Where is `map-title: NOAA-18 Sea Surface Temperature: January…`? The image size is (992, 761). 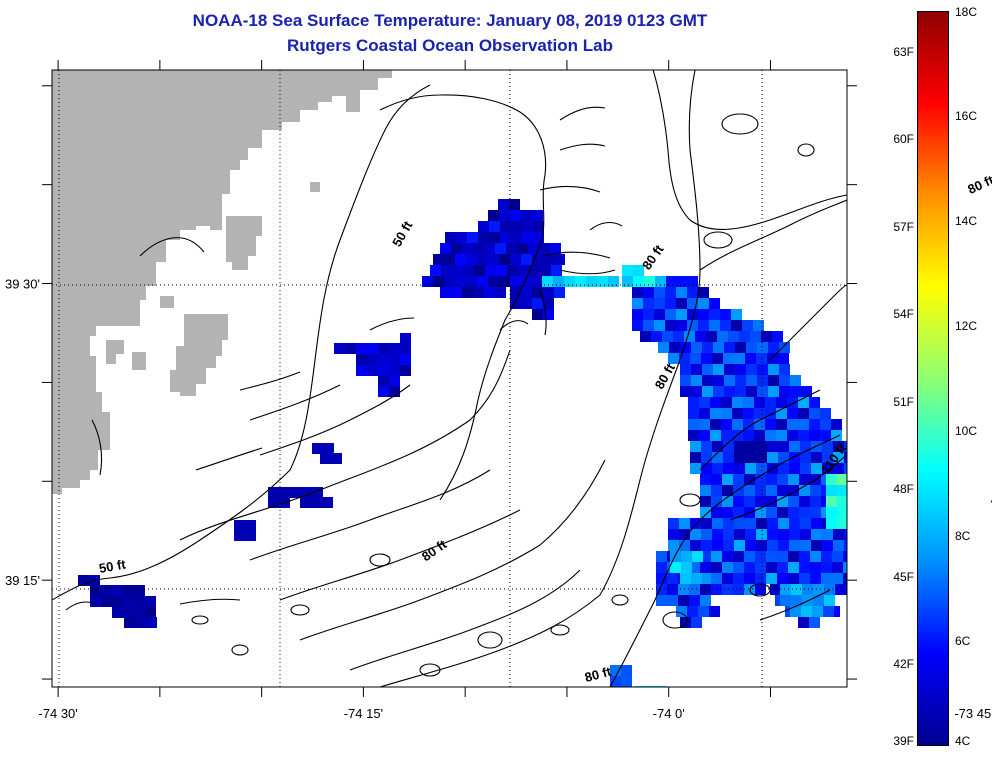 map-title: NOAA-18 Sea Surface Temperature: January… is located at coordinates (450, 20).